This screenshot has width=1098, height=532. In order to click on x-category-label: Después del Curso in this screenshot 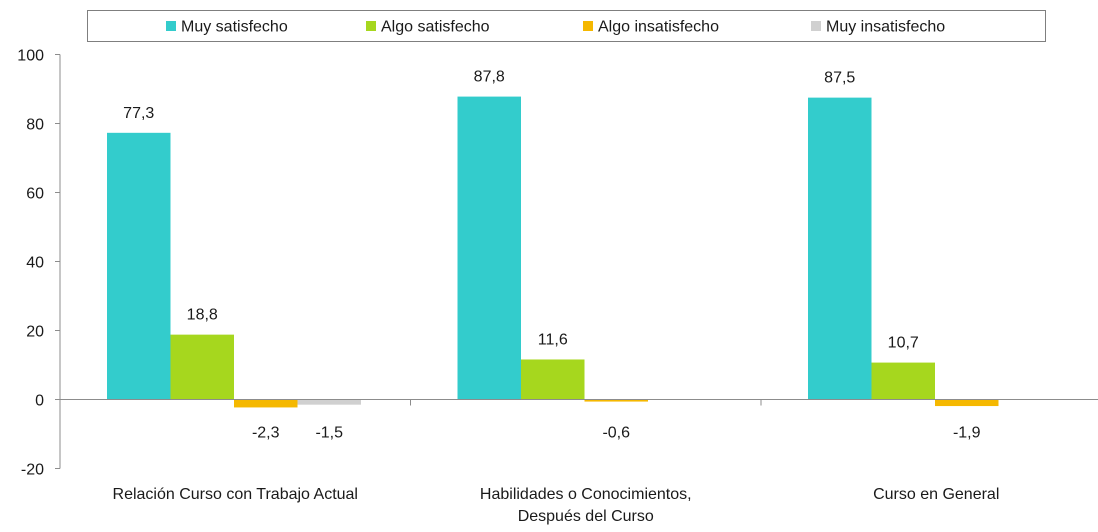, I will do `click(586, 516)`.